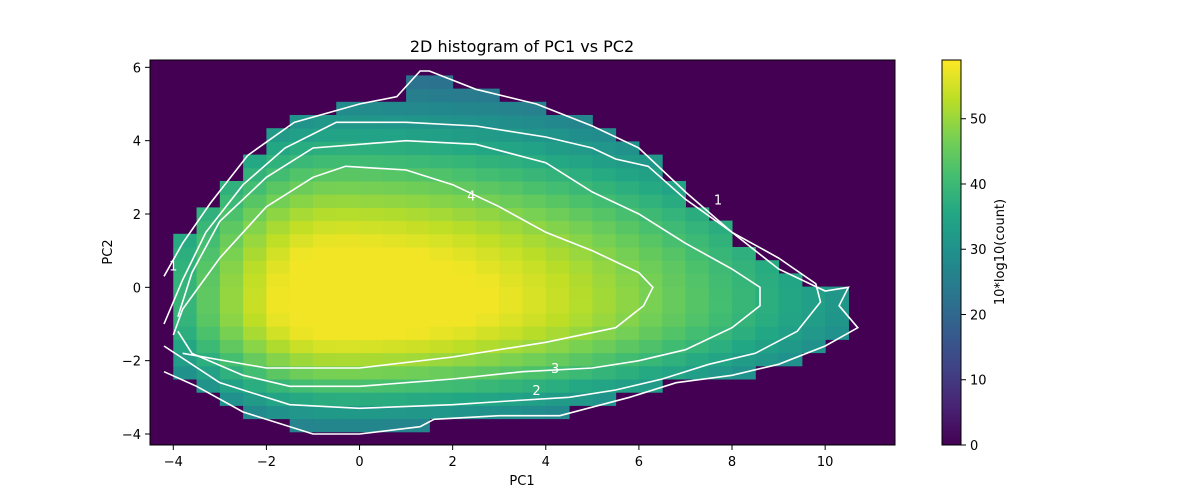 The width and height of the screenshot is (1200, 500). What do you see at coordinates (978, 120) in the screenshot?
I see `colorbar-tick-label: 50` at bounding box center [978, 120].